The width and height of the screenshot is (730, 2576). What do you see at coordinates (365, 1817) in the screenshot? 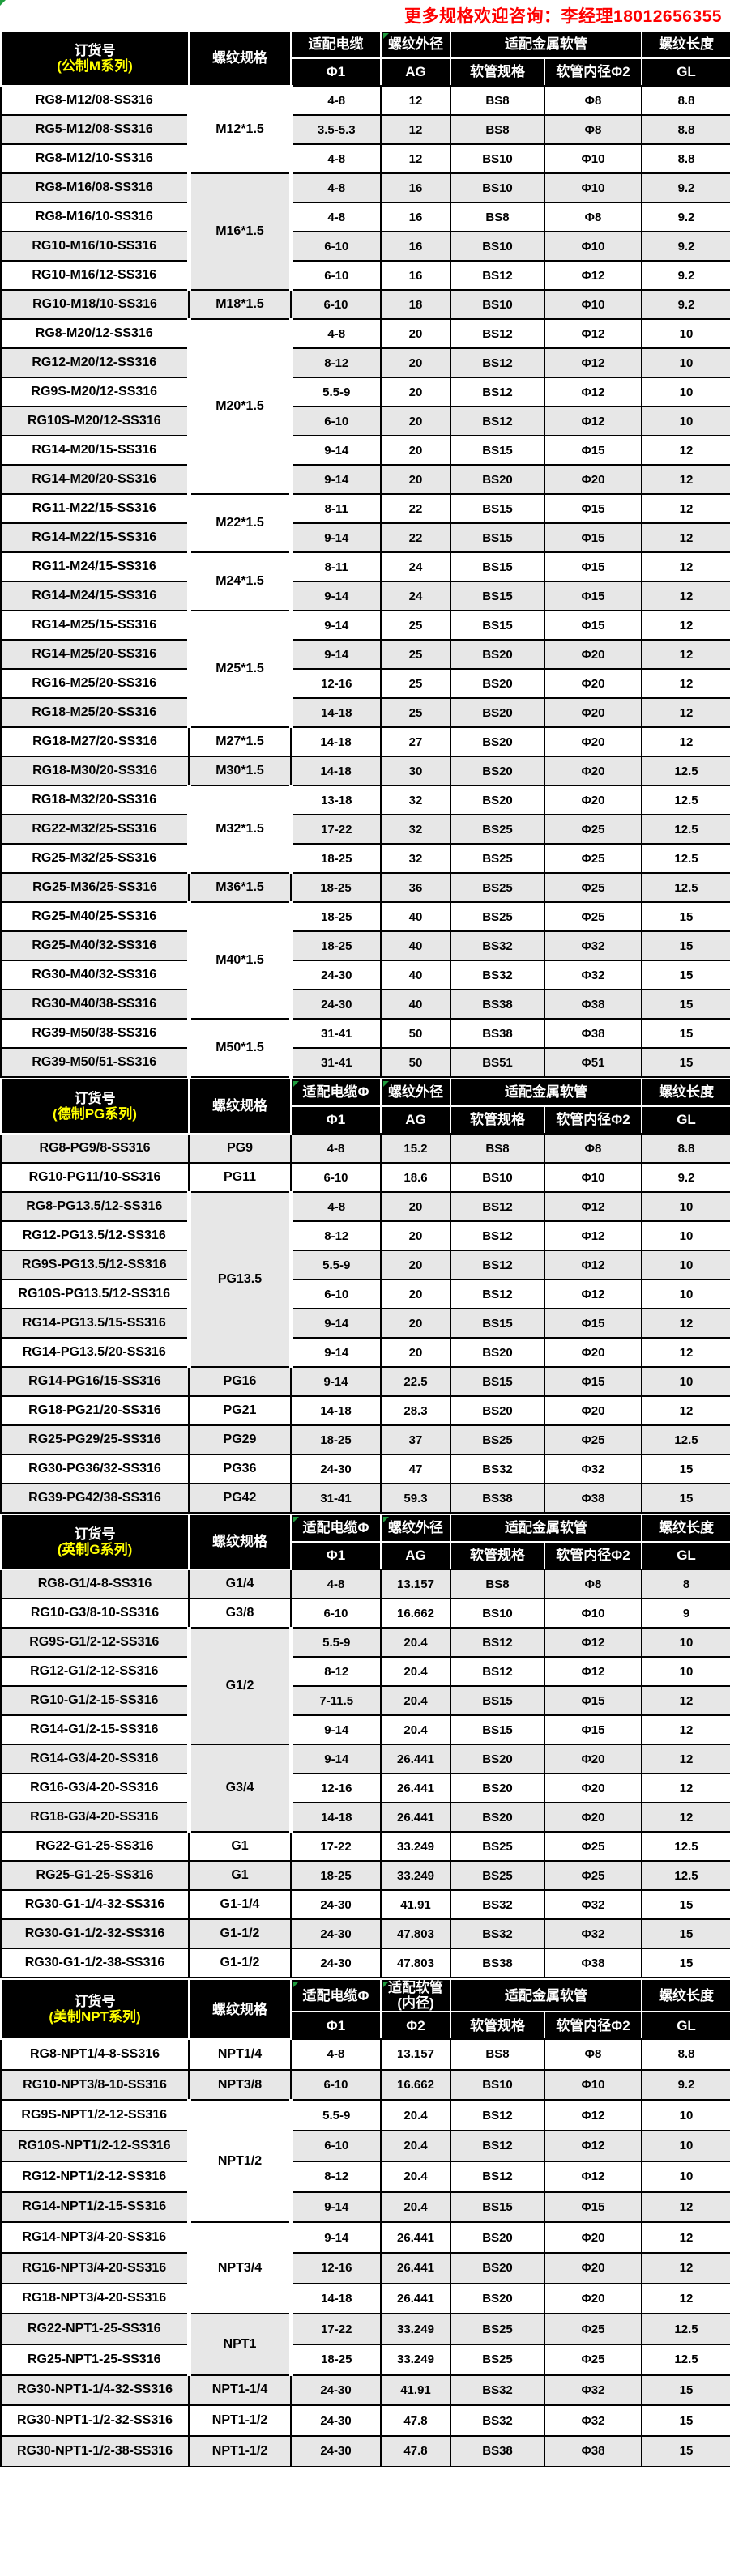
I see `table-row: RG18-G3/4-20-SS316 14-18 26.441 BS20 Φ20 12` at bounding box center [365, 1817].